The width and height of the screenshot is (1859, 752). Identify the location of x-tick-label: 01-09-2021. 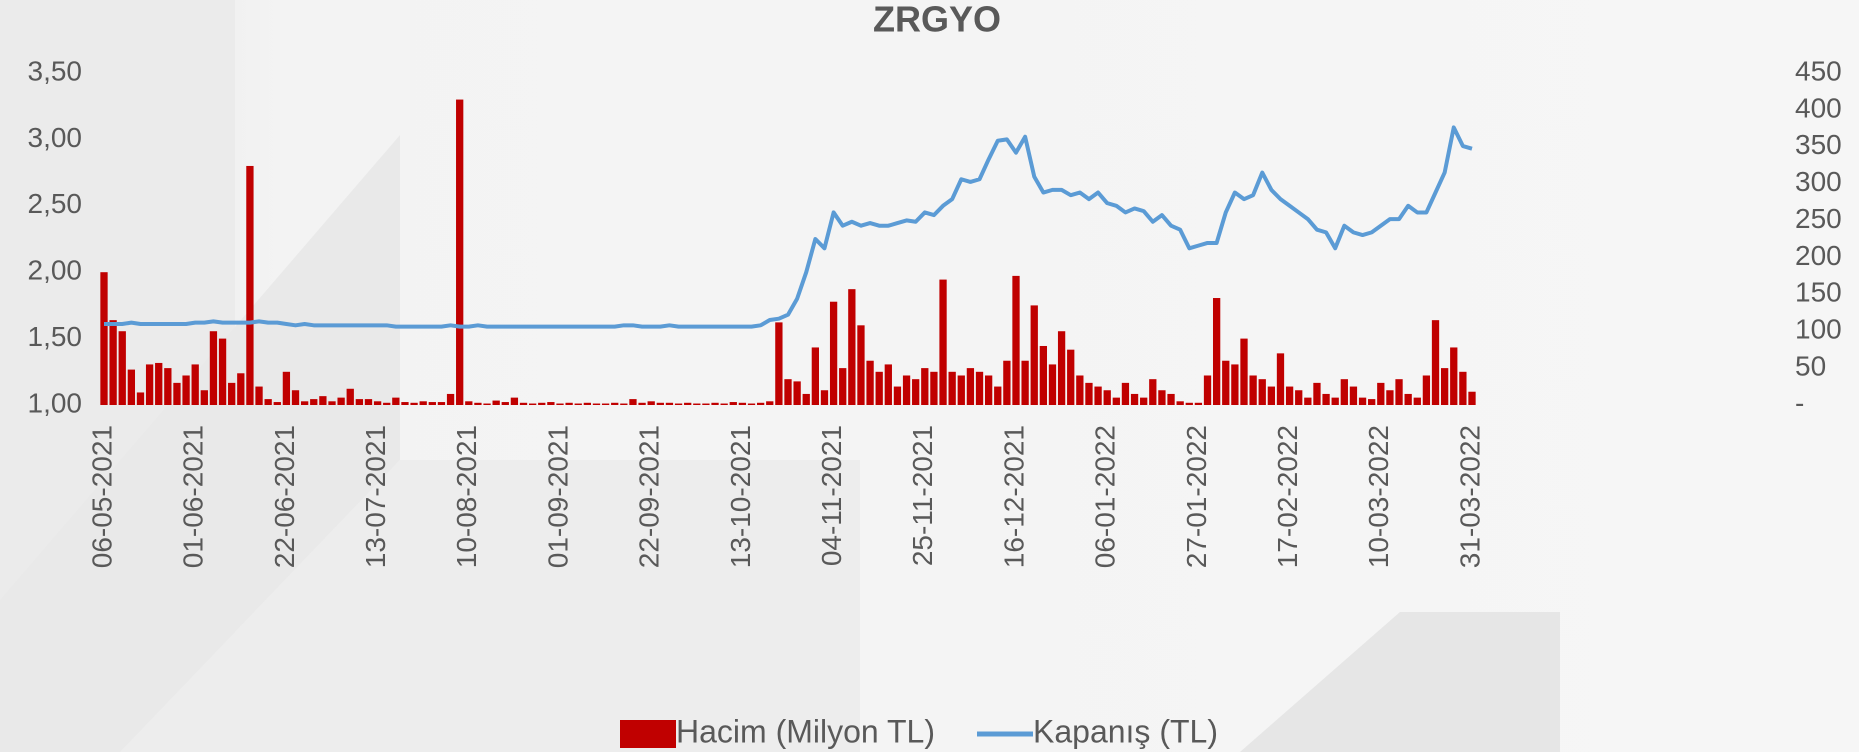
(557, 496).